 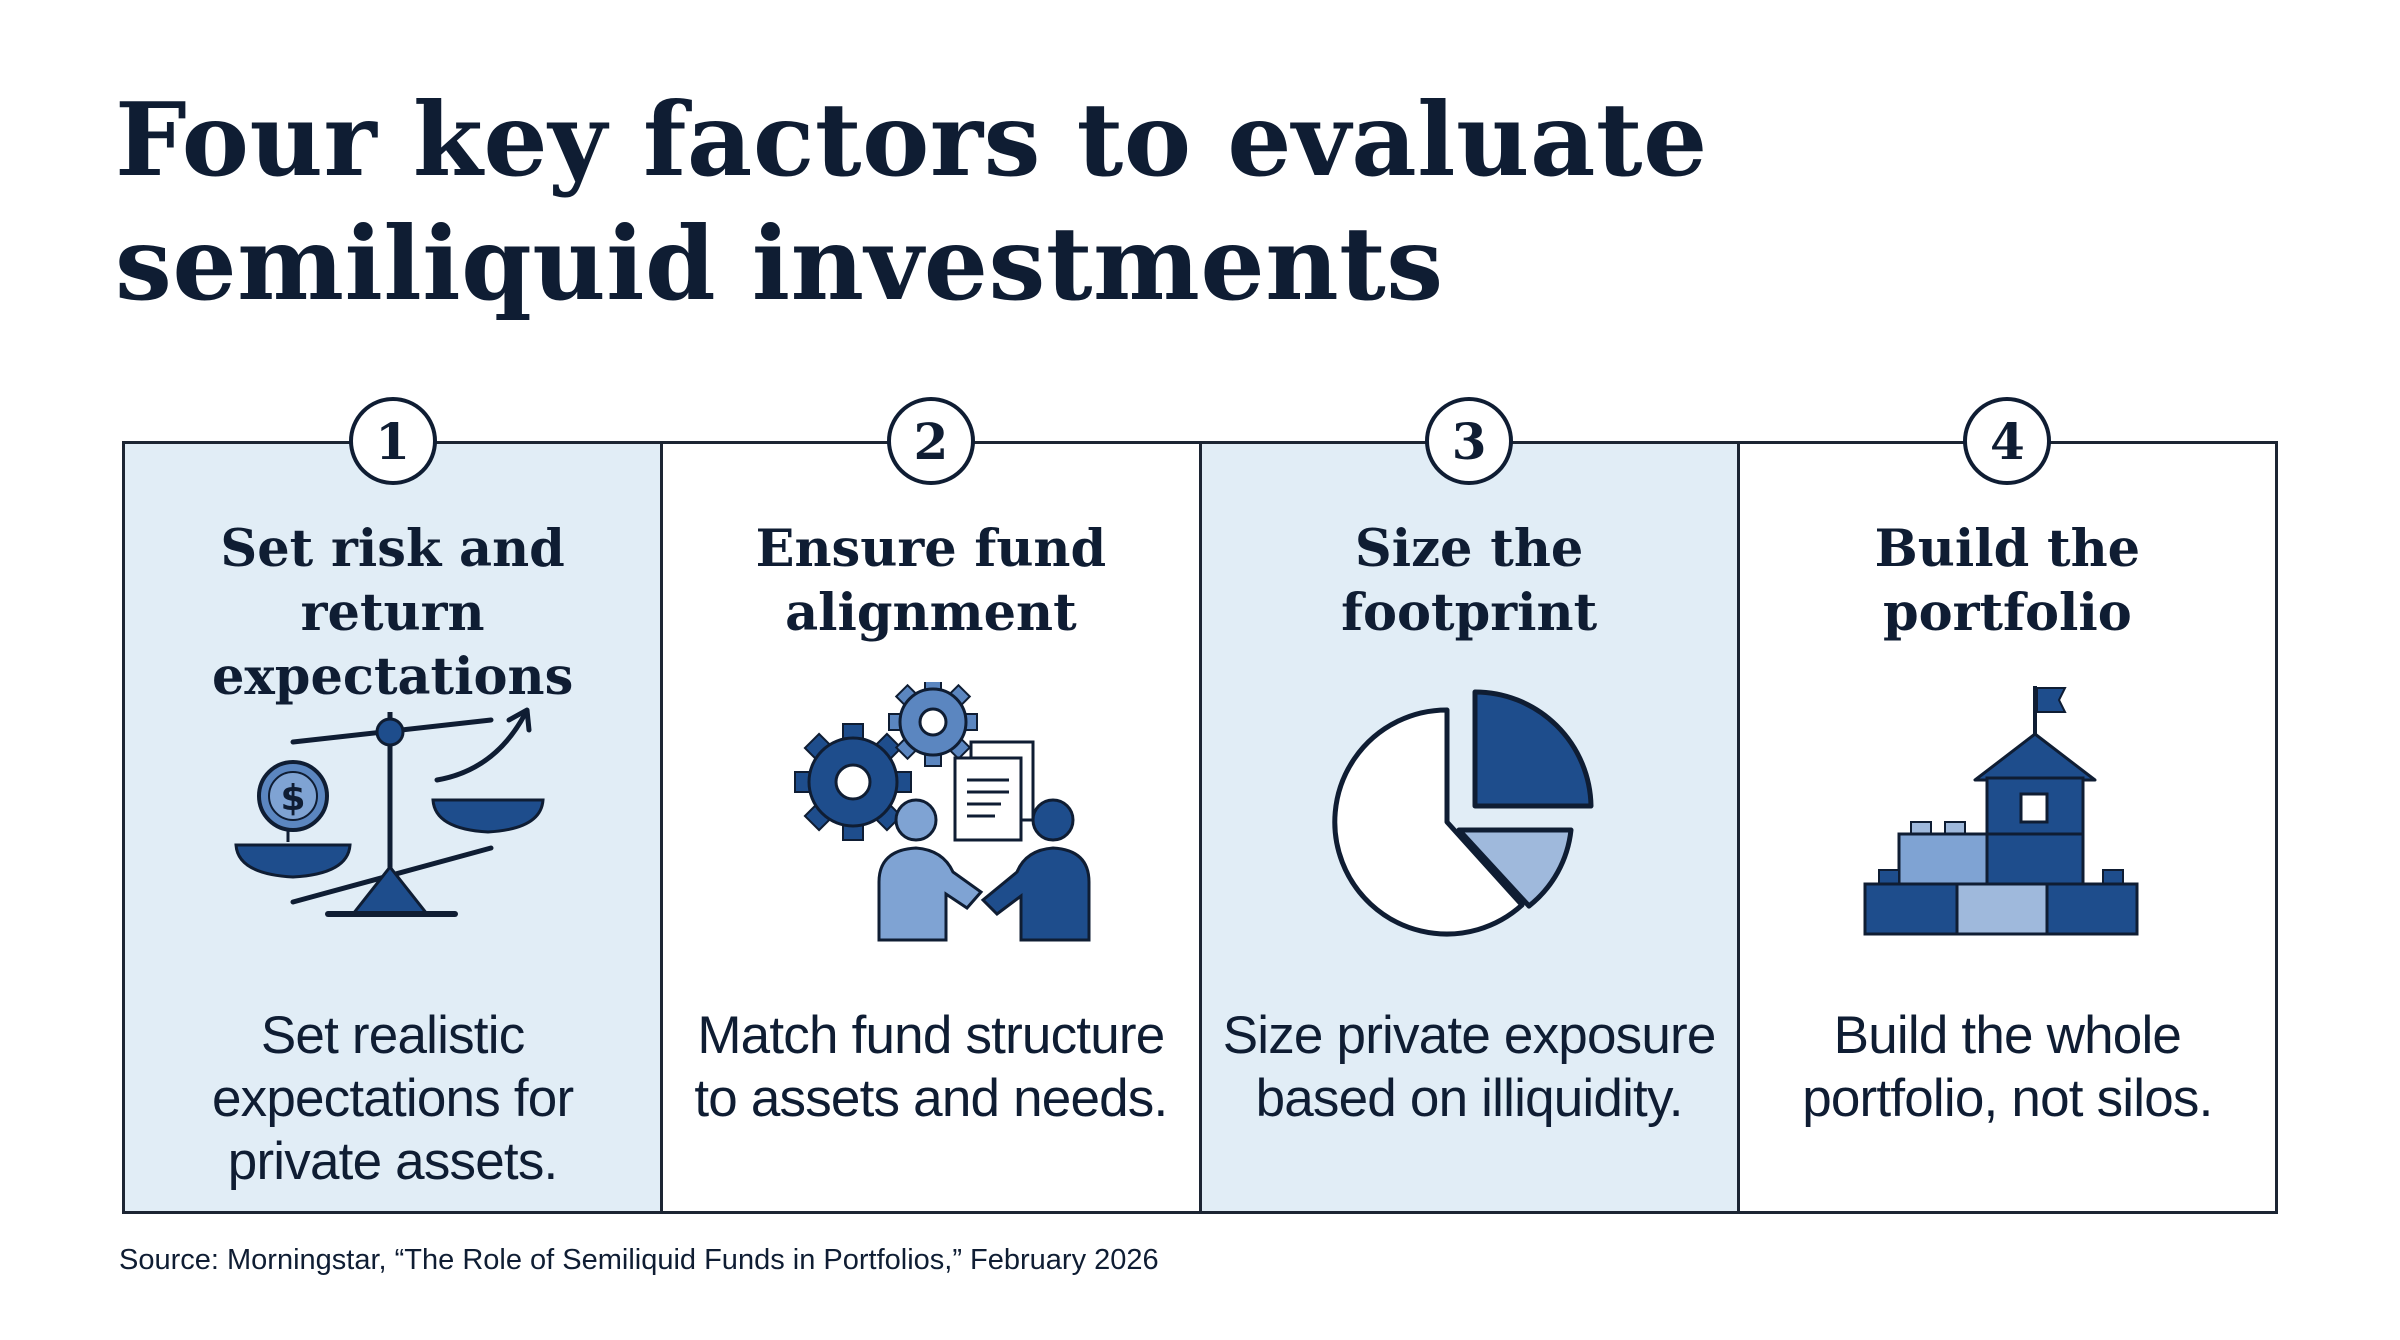 I want to click on factor-title-1-line-1: Set risk and return, so click(x=392, y=581).